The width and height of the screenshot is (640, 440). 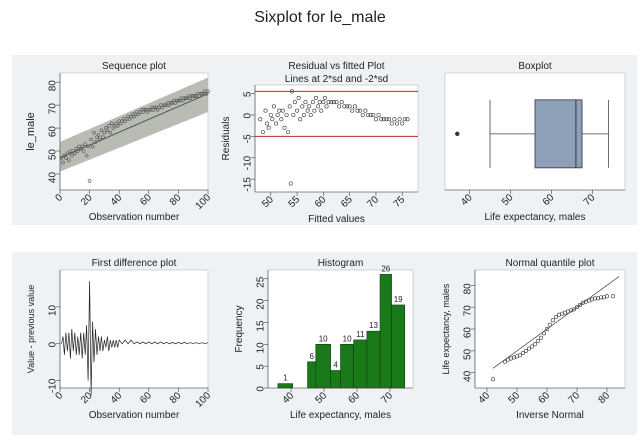 What do you see at coordinates (373, 325) in the screenshot?
I see `bar-count-label: 13` at bounding box center [373, 325].